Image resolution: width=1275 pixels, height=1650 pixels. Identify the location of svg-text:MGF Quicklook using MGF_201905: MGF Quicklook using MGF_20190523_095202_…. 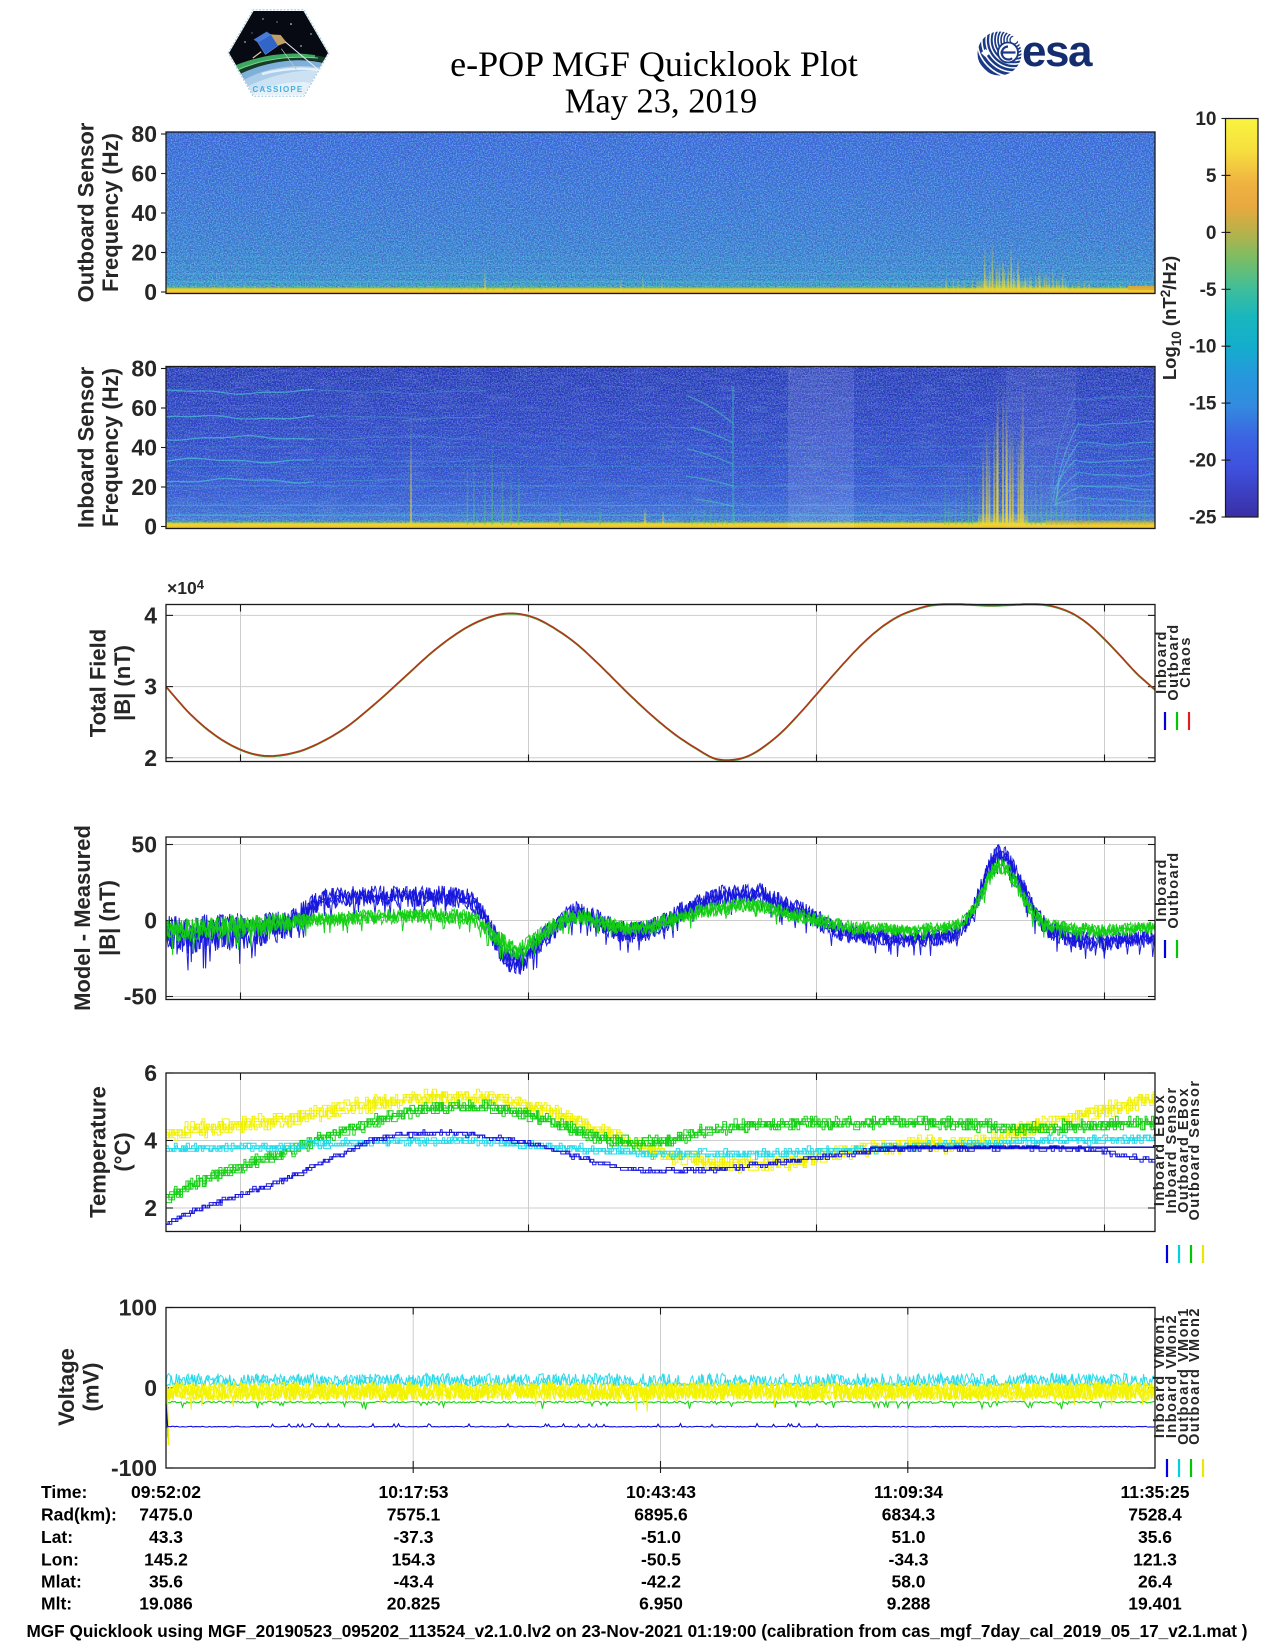
(636, 1631).